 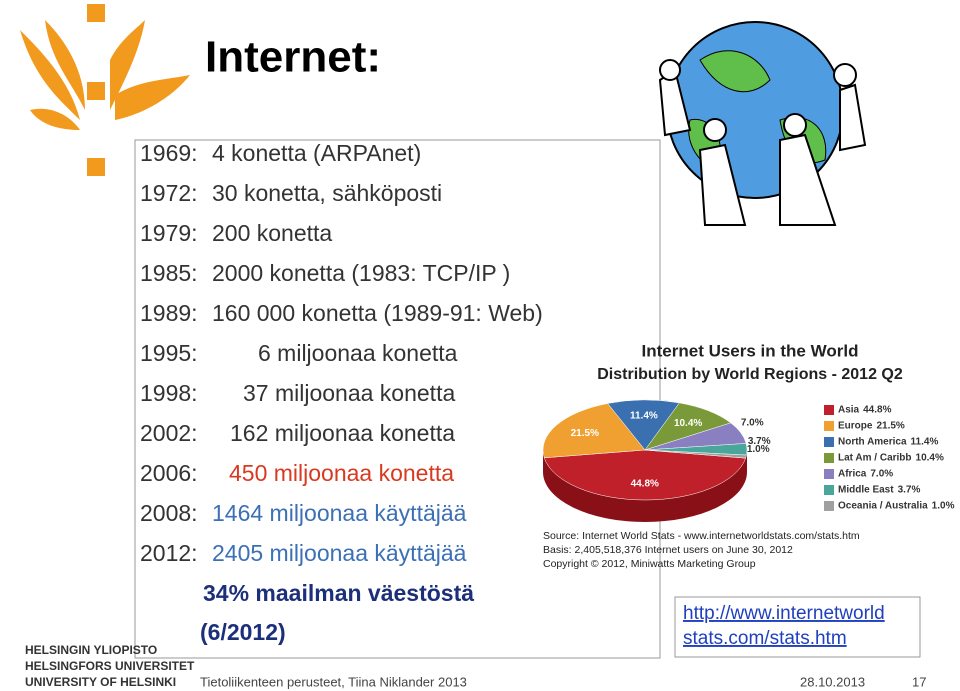 What do you see at coordinates (169, 433) in the screenshot?
I see `timeline-year: 2002:` at bounding box center [169, 433].